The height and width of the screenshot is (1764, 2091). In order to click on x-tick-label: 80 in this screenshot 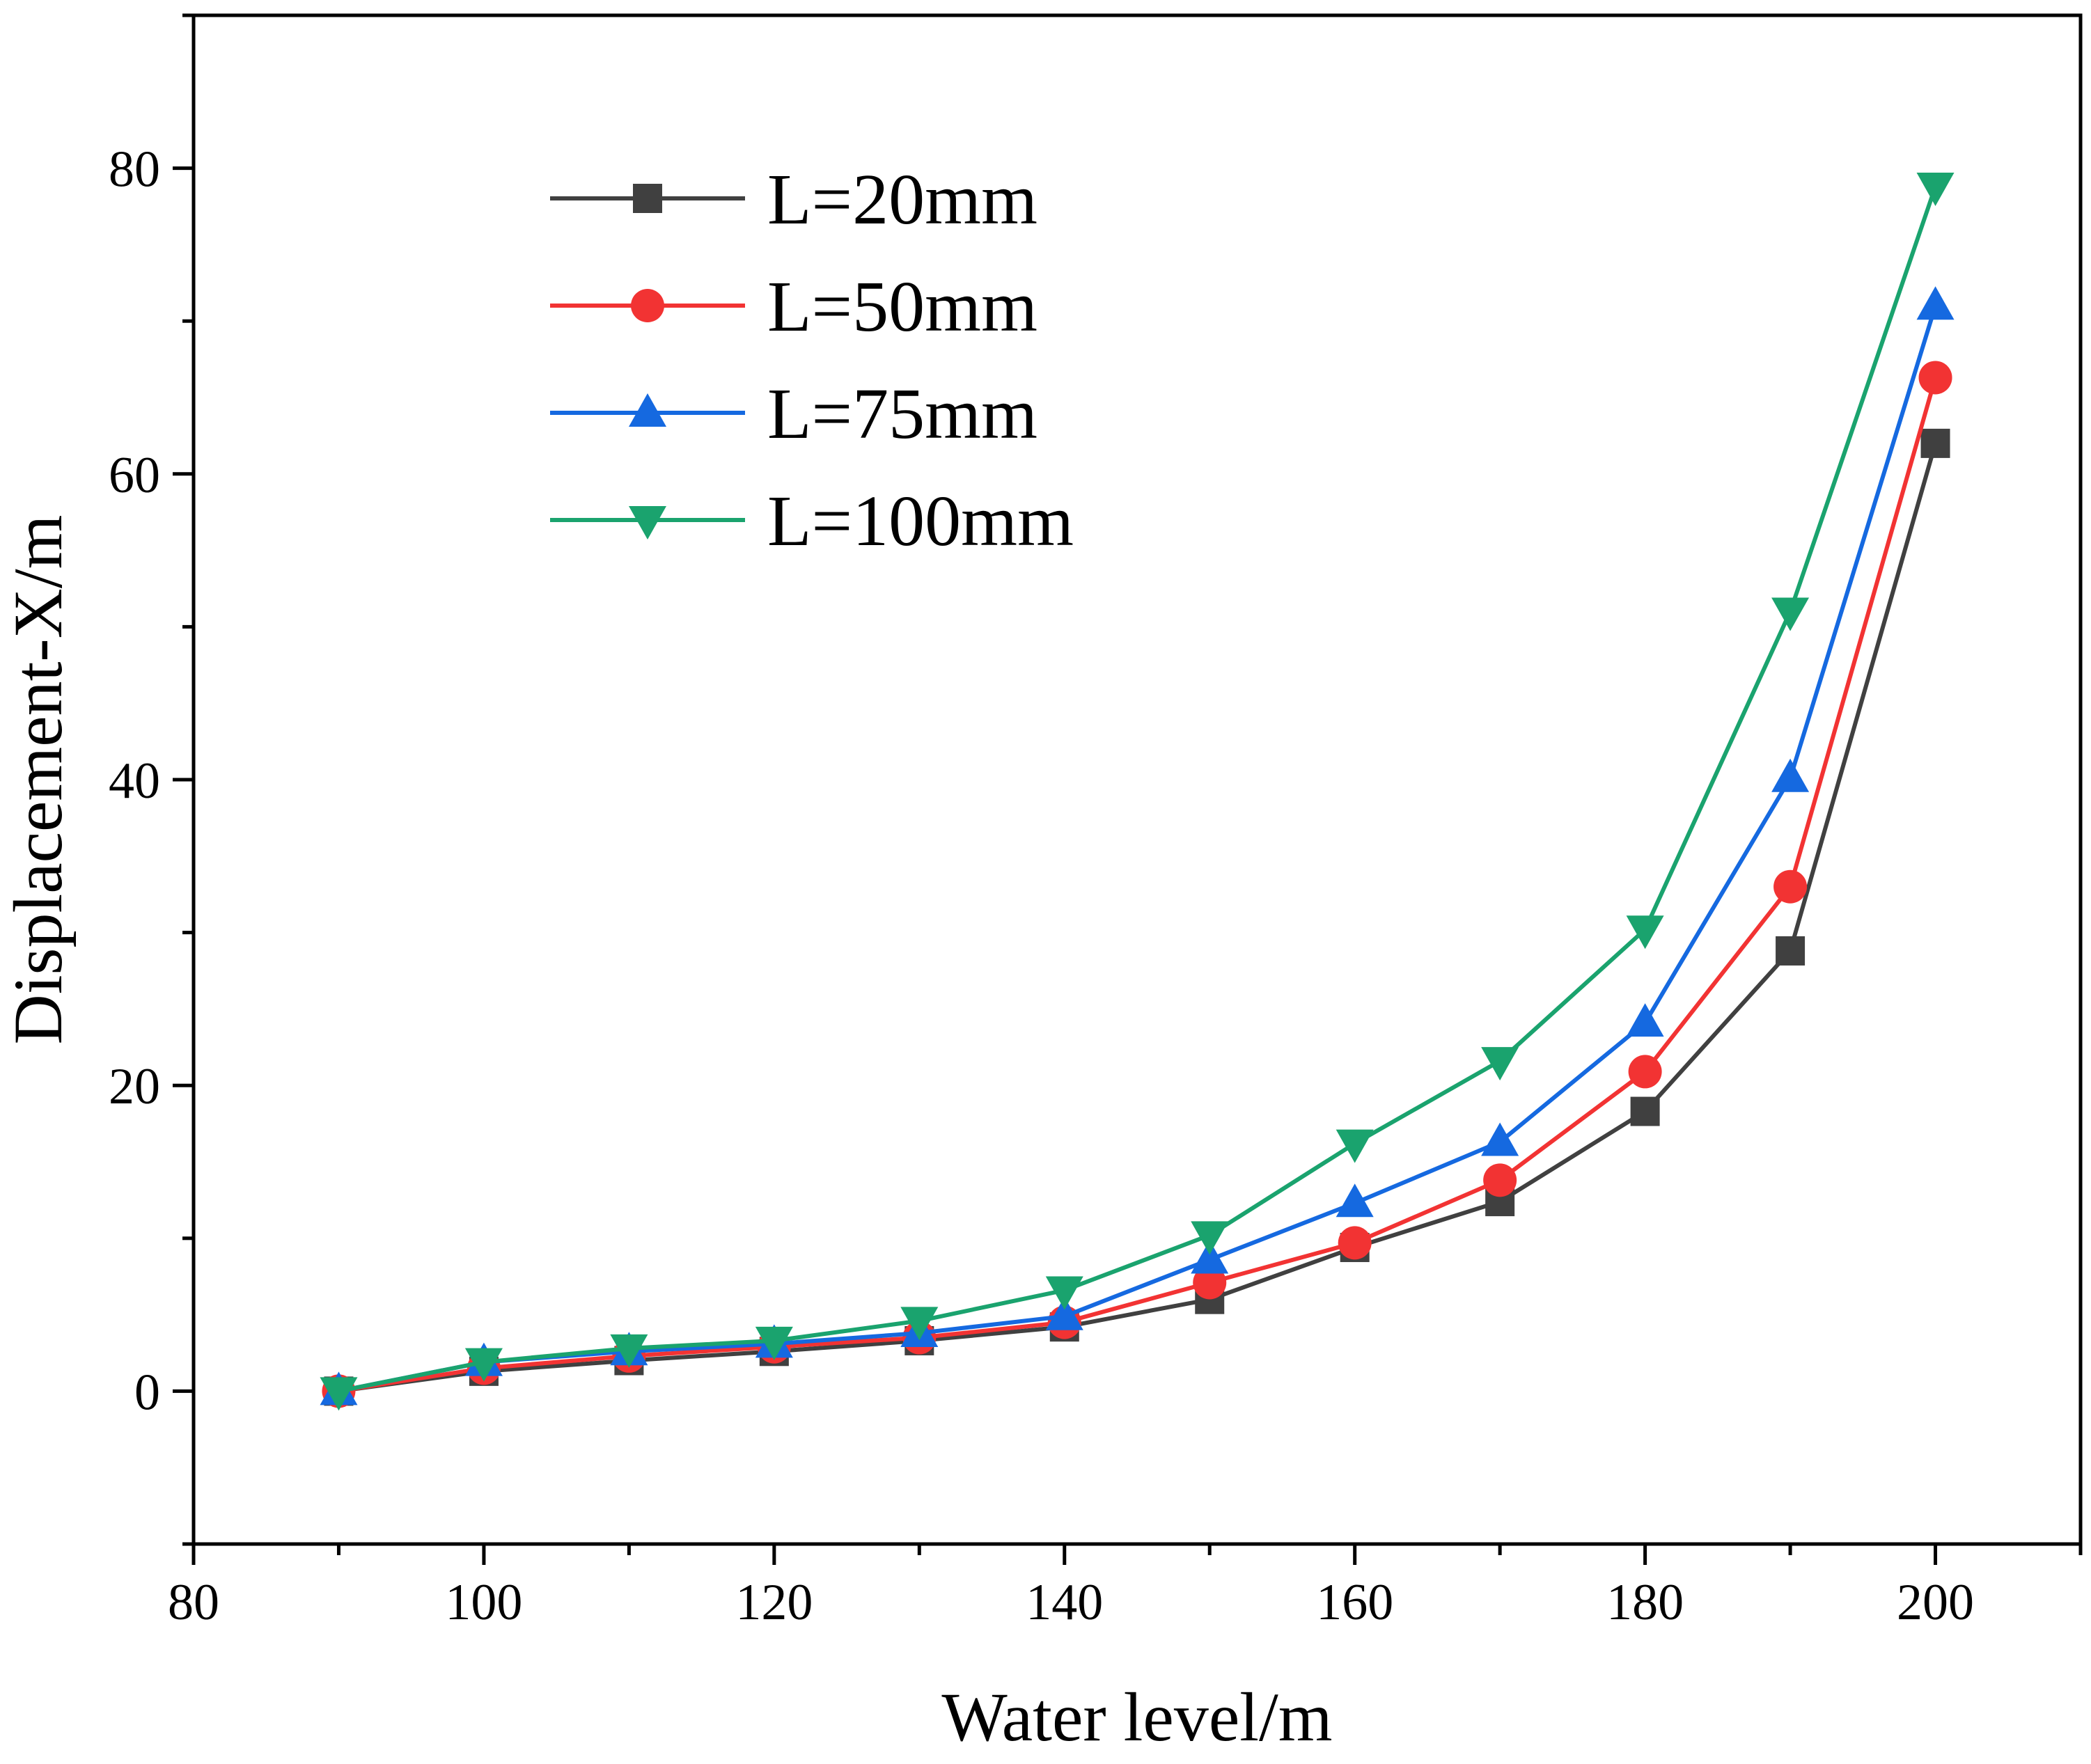, I will do `click(193, 1602)`.